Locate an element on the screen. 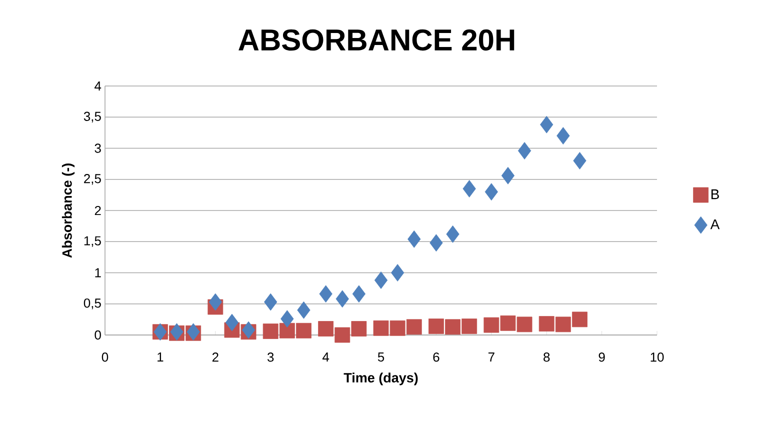 The image size is (759, 425). y-tick-label: 3 is located at coordinates (97, 148).